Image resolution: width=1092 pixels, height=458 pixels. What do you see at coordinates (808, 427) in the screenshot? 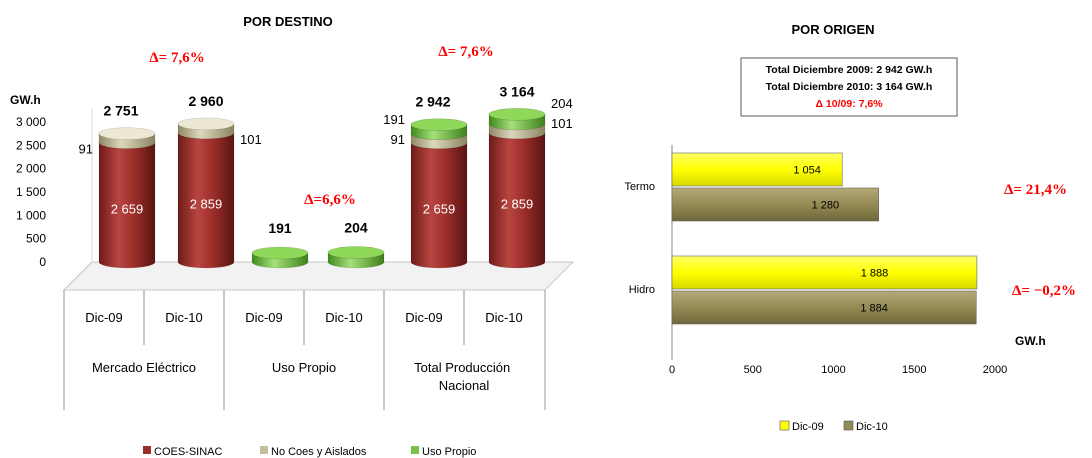
I see `legend-label-dic-09: Dic-09` at bounding box center [808, 427].